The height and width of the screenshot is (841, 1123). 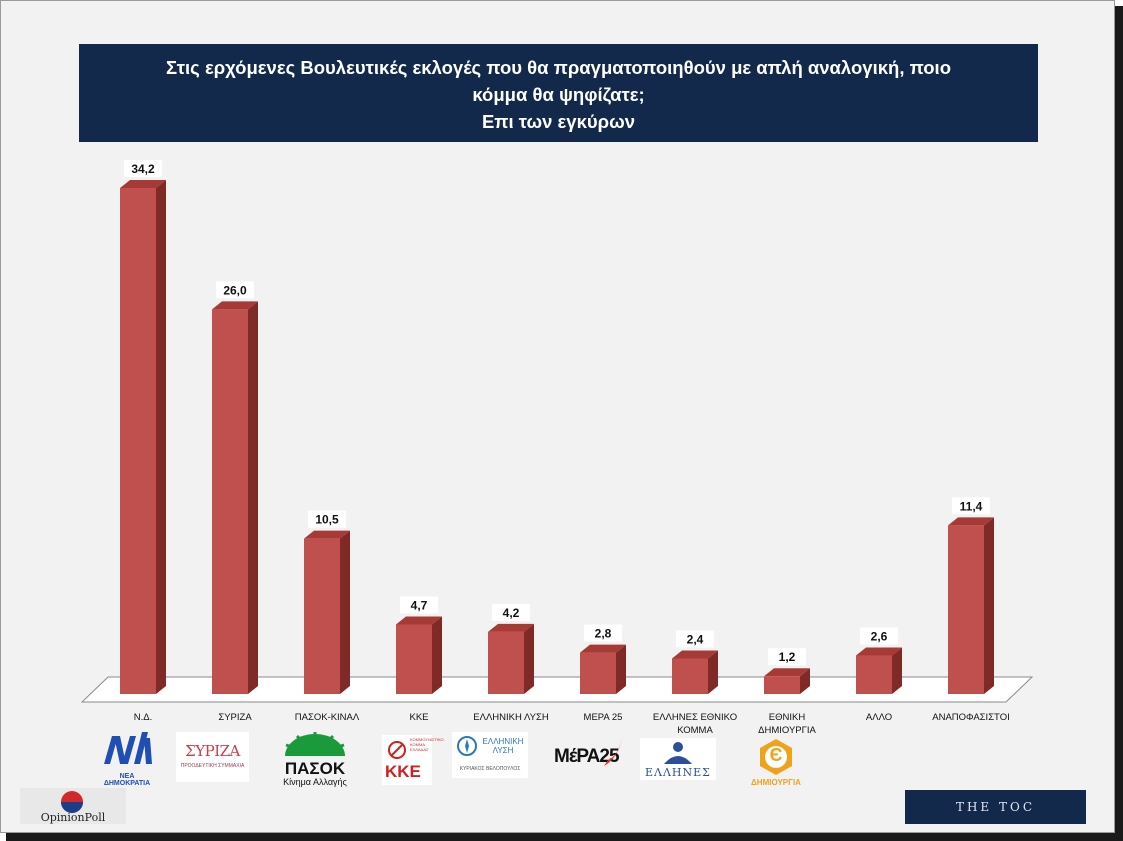 I want to click on logo-ellines: ΕΛΛΗΝΕΣ, so click(x=678, y=759).